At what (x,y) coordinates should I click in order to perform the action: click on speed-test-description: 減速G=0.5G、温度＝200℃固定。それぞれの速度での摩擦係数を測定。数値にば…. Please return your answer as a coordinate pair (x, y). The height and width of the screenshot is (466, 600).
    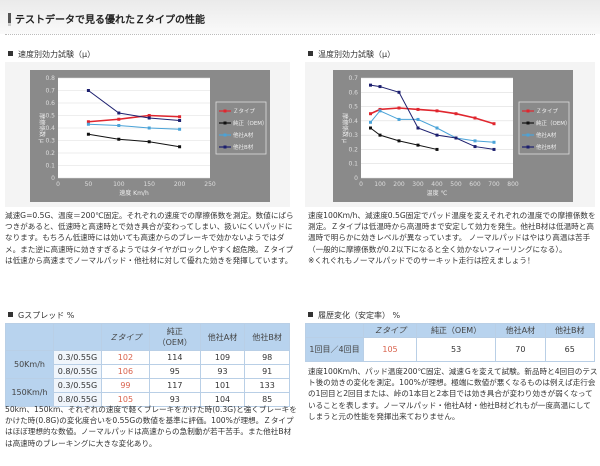
    Looking at the image, I should click on (149, 238).